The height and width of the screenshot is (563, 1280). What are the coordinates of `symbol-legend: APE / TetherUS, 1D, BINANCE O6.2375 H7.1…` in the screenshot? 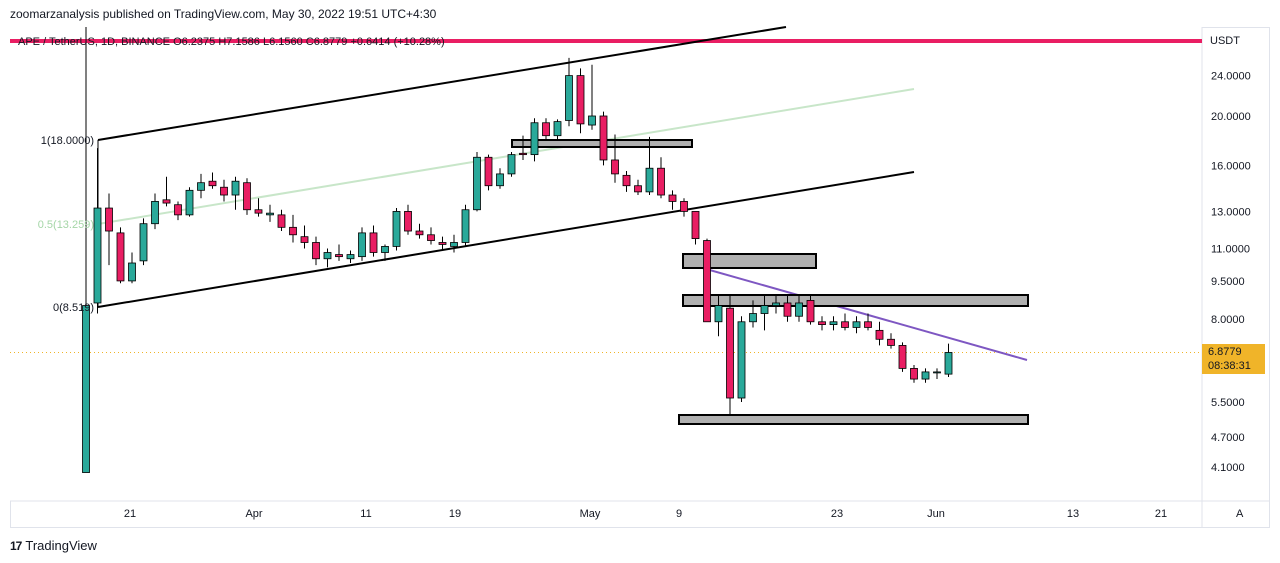 It's located at (231, 42).